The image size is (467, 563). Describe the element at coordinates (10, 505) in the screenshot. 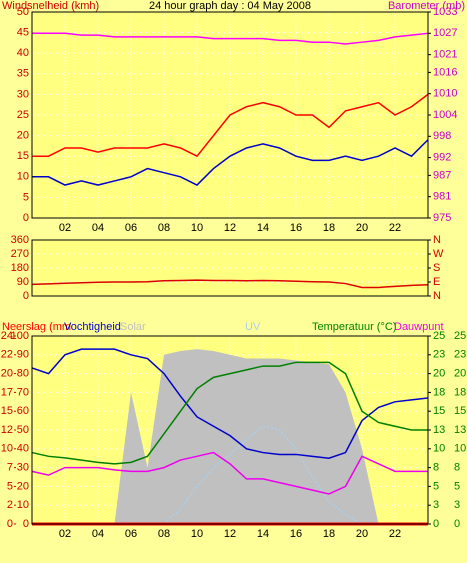

I see `y3-tick-label: 2` at that location.